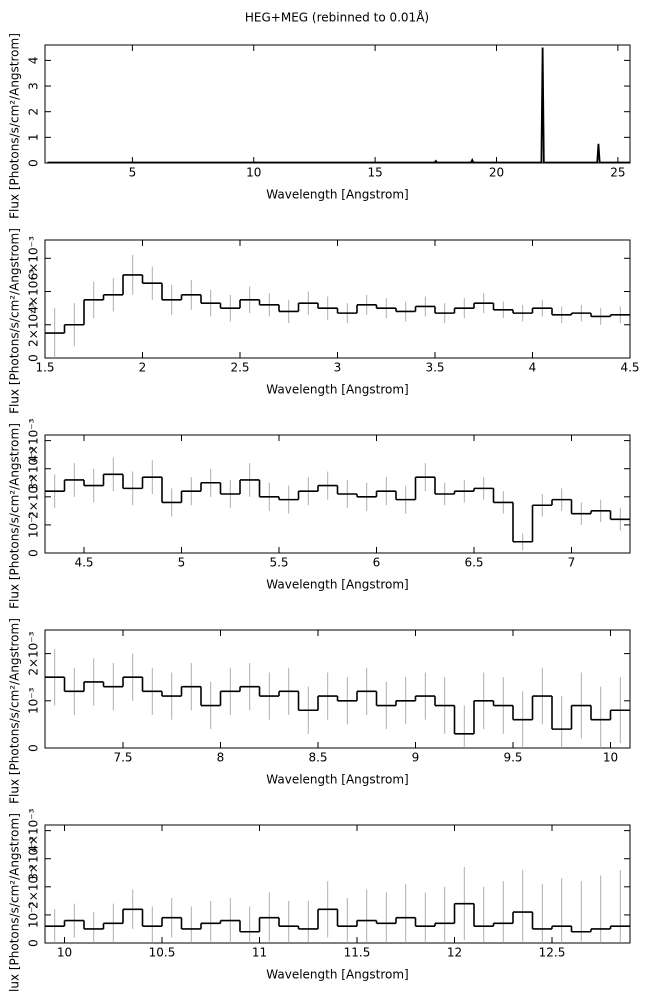 This screenshot has height=991, width=650. I want to click on x-tick-label: 6.5, so click(473, 563).